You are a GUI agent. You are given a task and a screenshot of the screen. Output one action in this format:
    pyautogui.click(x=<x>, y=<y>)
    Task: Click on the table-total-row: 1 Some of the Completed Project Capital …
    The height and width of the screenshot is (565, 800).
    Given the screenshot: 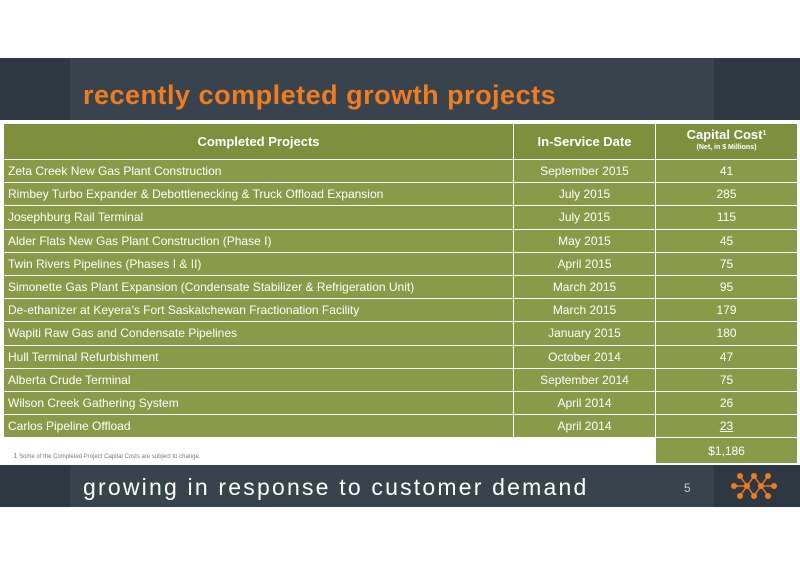 What is the action you would take?
    pyautogui.click(x=400, y=451)
    